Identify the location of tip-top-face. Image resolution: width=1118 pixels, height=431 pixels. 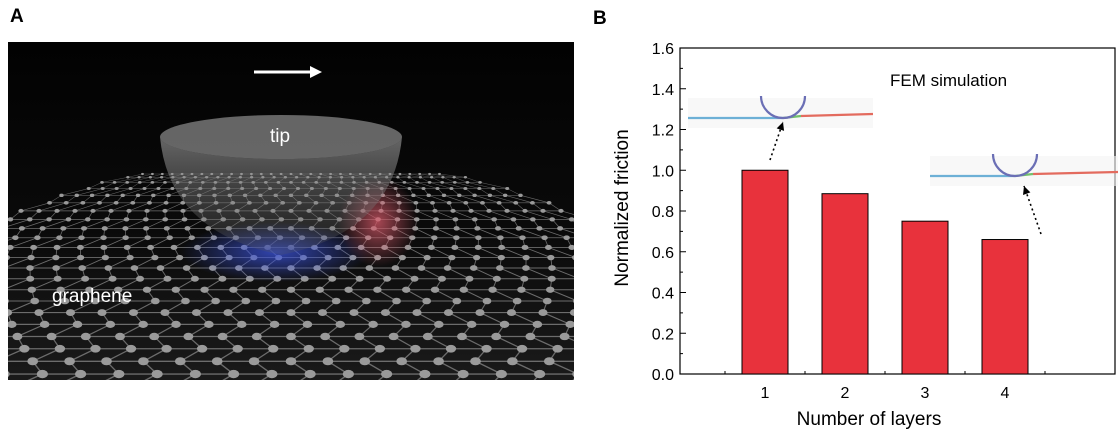
(281, 137).